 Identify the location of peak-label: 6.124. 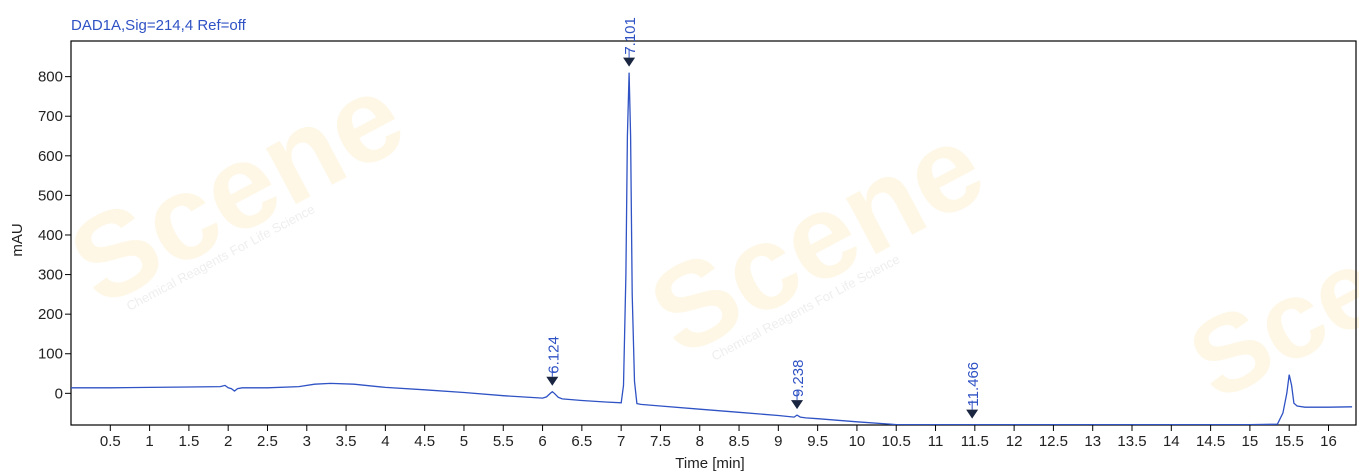
(553, 355).